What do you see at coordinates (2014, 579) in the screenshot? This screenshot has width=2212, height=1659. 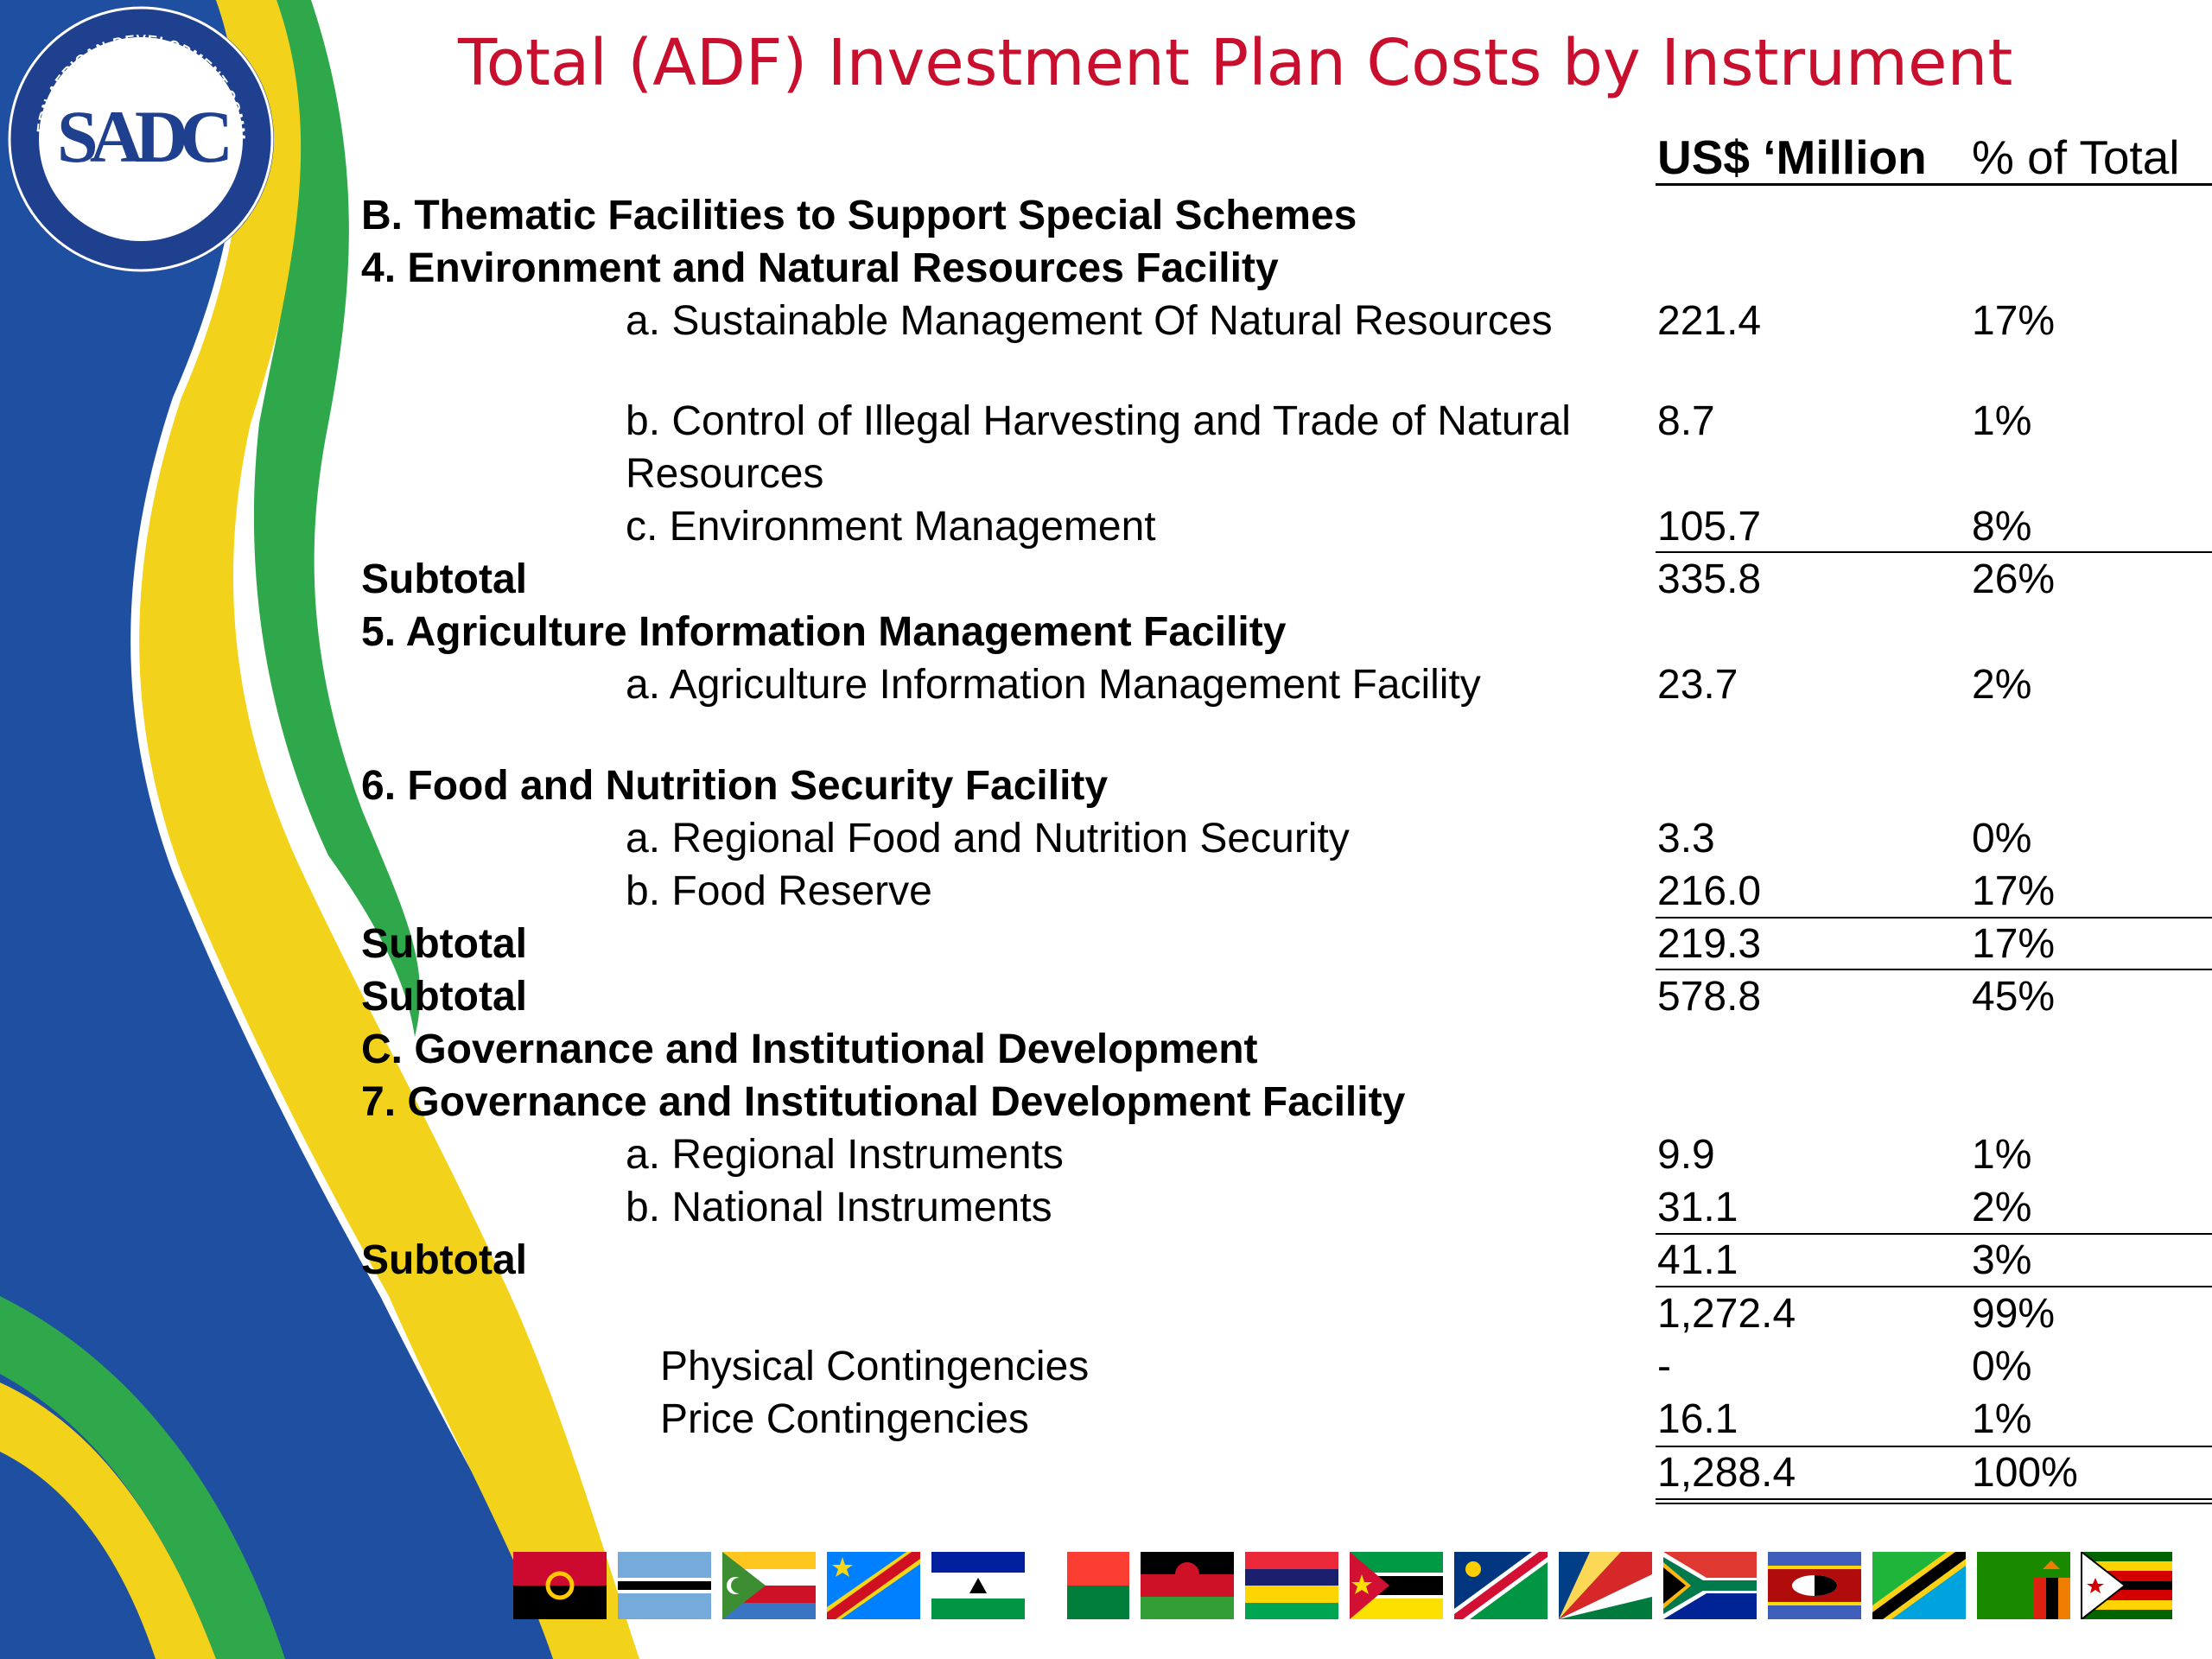 I see `subtotal-percent: 26%` at bounding box center [2014, 579].